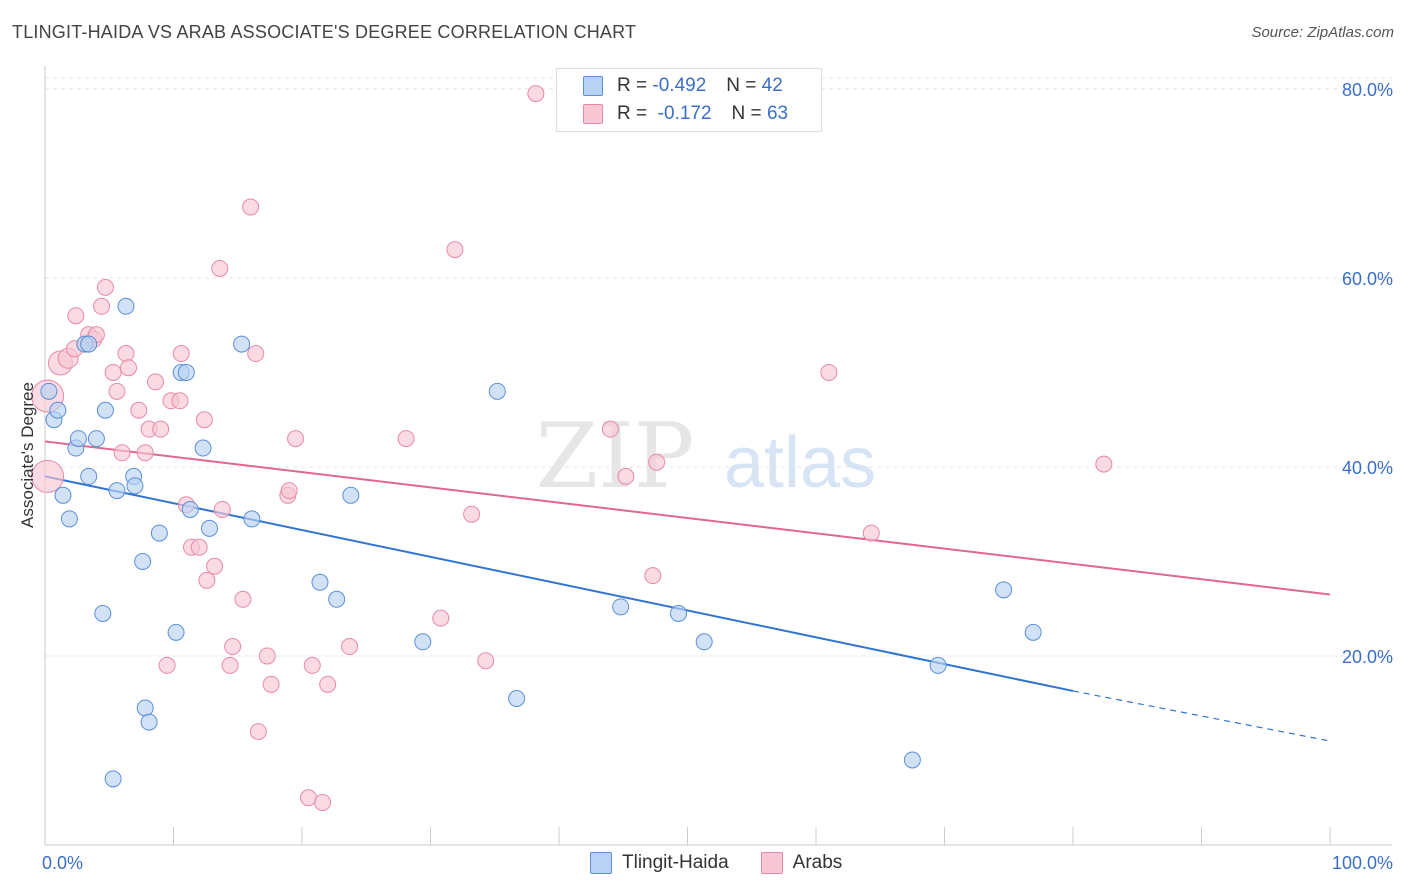 The width and height of the screenshot is (1406, 892). I want to click on y-tick-label: 80.0%, so click(1367, 90).